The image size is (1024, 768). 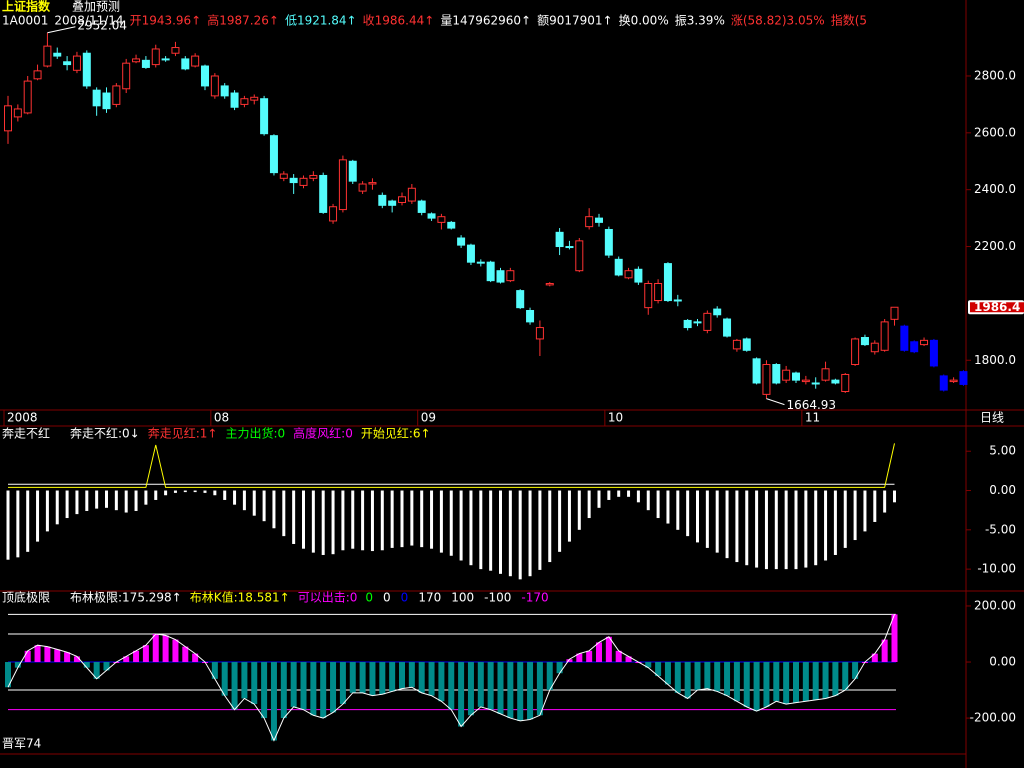 What do you see at coordinates (429, 598) in the screenshot?
I see `reference-legend: 170` at bounding box center [429, 598].